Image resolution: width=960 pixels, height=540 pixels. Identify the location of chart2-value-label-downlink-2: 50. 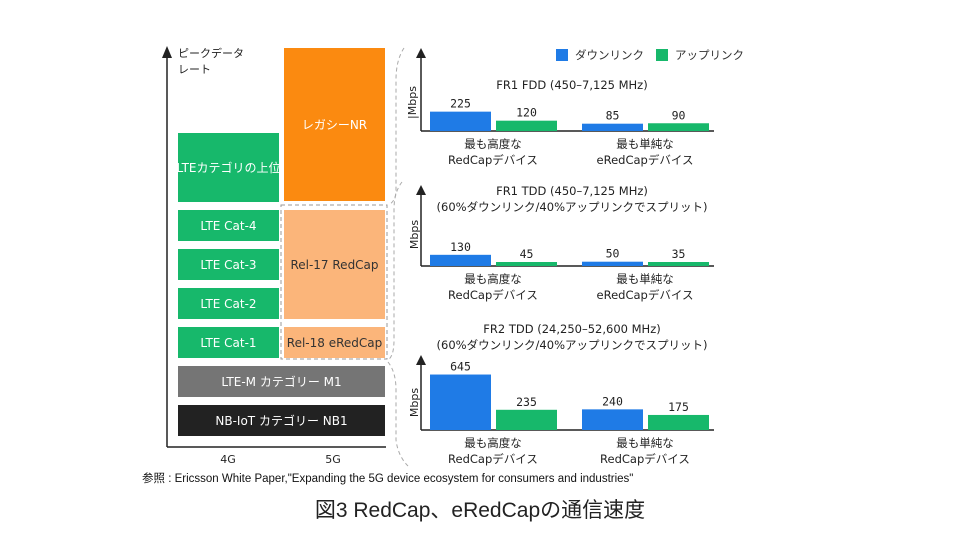
(613, 254).